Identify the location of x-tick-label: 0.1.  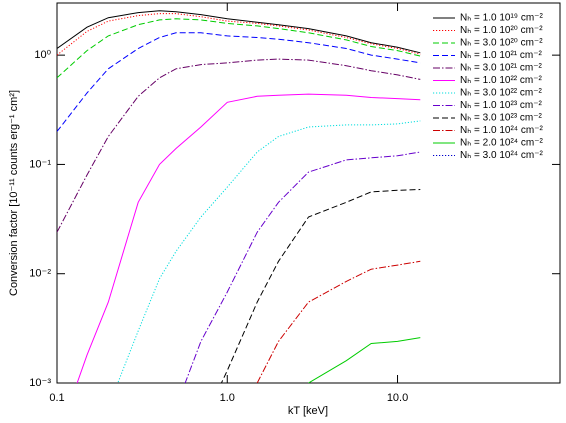
(56, 398).